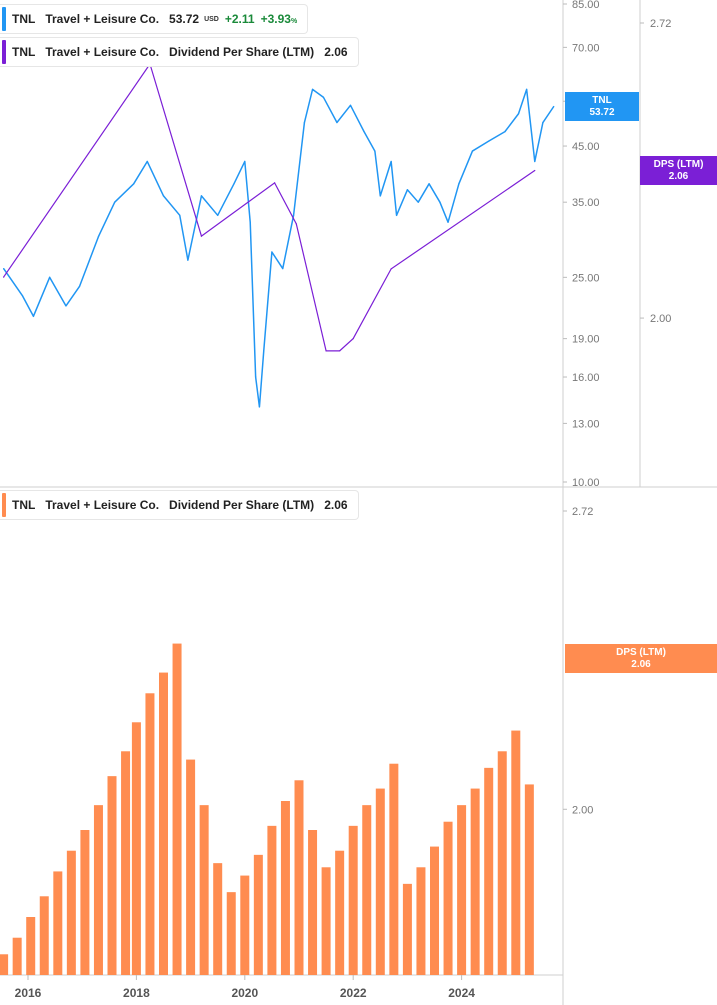 This screenshot has height=1005, width=717. I want to click on price-axis-tick-label: 70.00, so click(586, 48).